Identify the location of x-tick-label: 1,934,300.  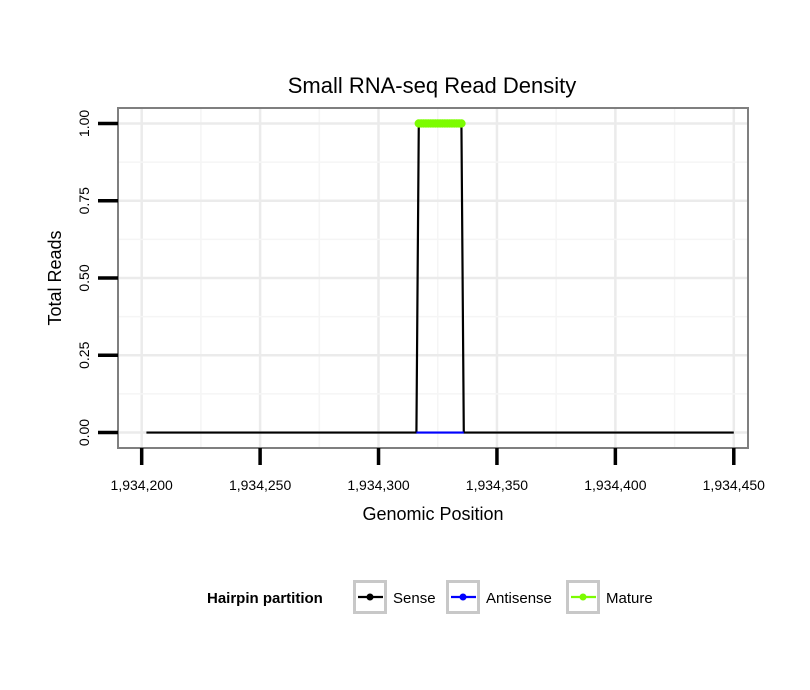
(378, 485).